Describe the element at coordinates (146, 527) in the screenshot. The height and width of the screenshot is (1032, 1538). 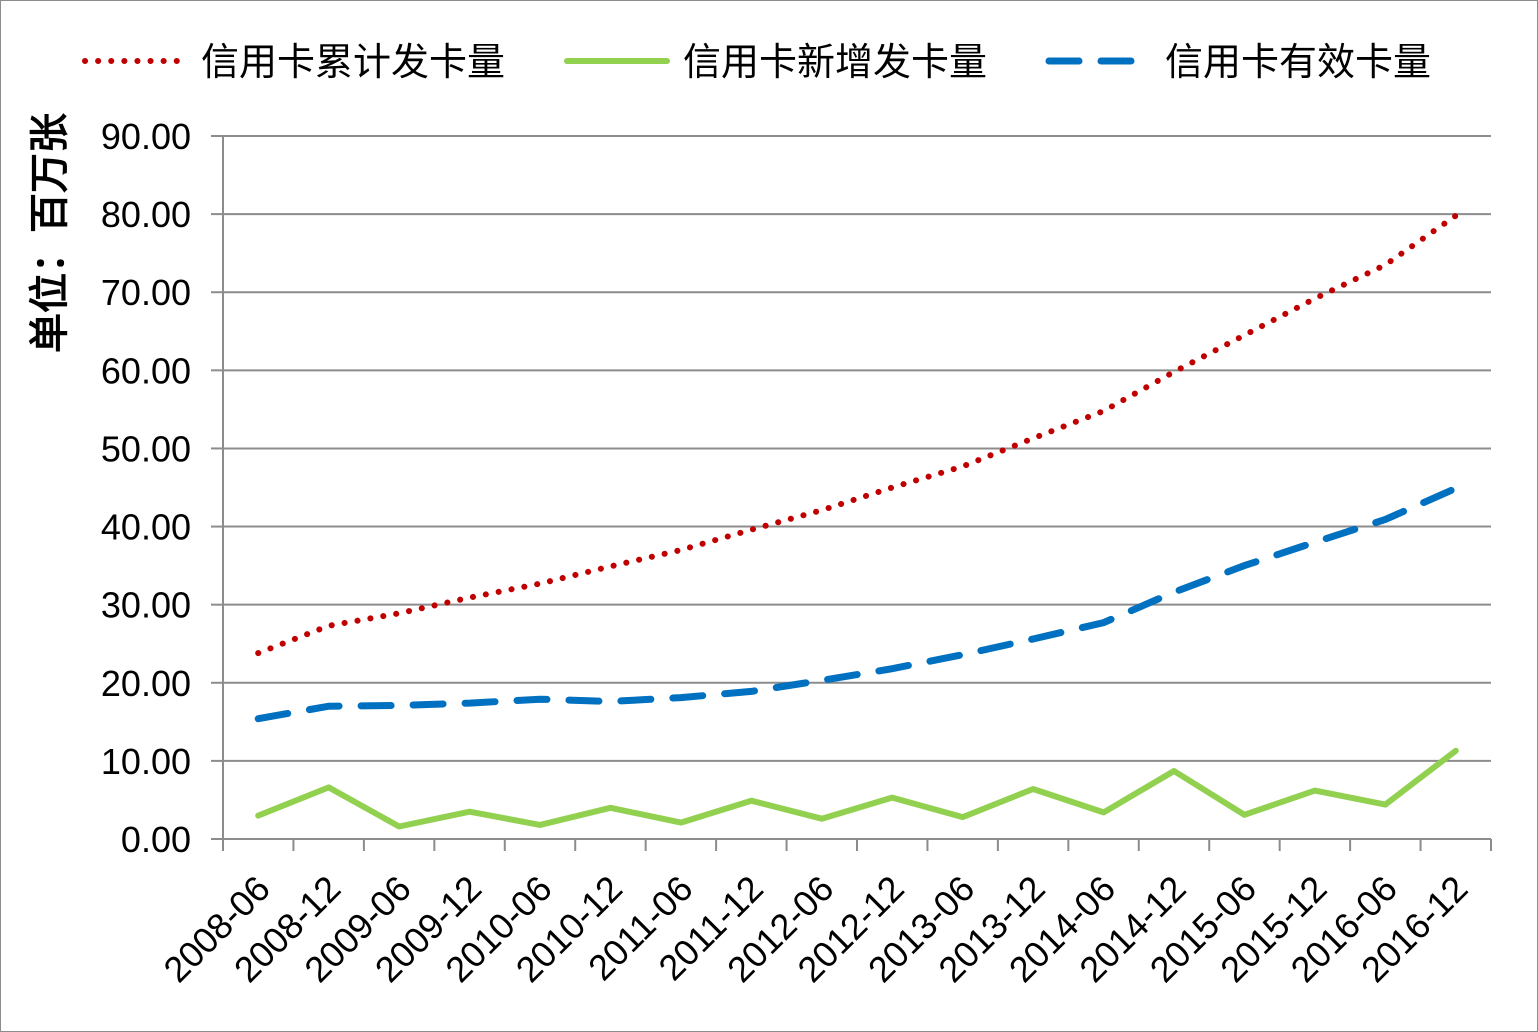
I see `y-tick-label: 40.00` at that location.